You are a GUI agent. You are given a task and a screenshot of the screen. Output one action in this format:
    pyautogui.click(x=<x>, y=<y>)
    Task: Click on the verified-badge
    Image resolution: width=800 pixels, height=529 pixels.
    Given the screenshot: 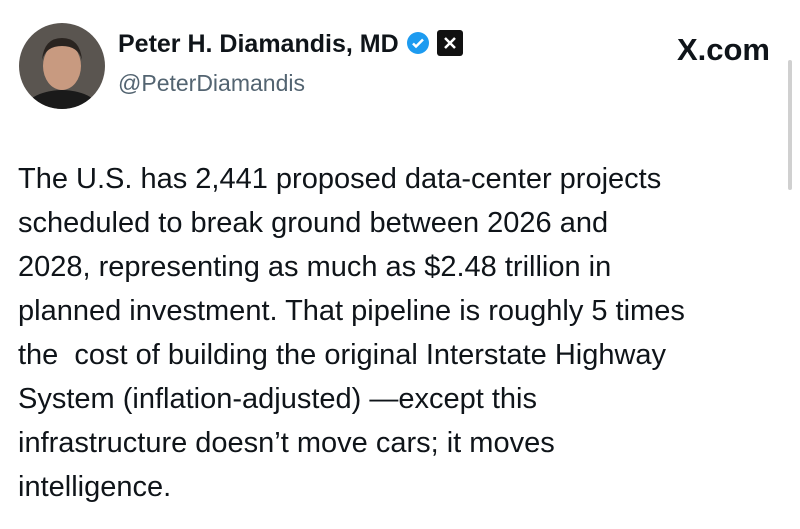 What is the action you would take?
    pyautogui.click(x=417, y=43)
    